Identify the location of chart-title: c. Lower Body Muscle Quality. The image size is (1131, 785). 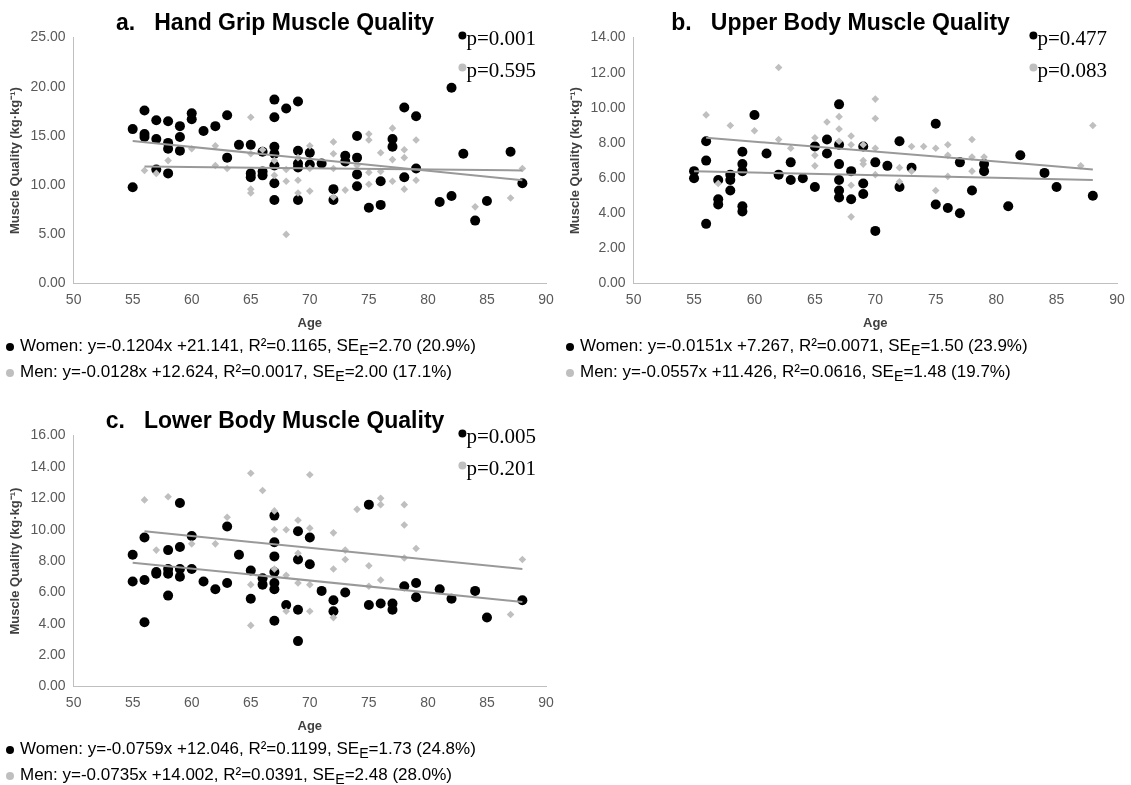
(275, 420).